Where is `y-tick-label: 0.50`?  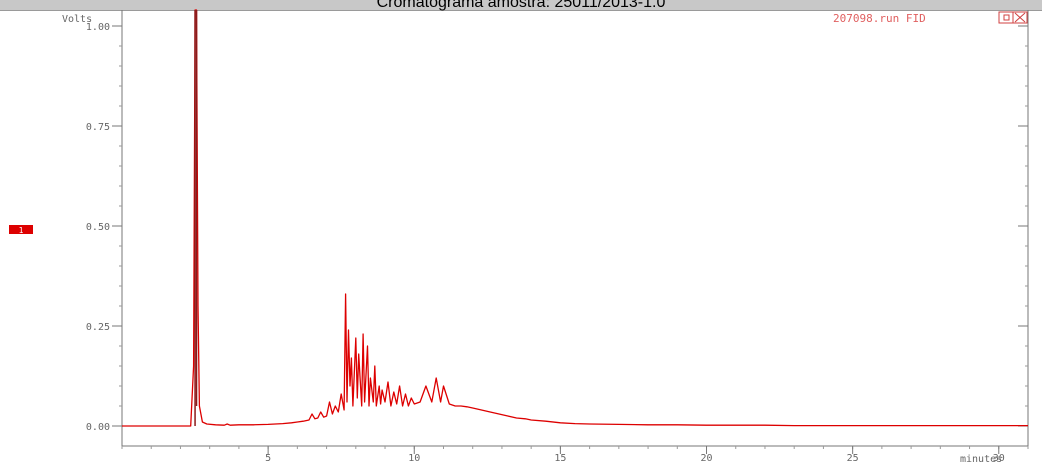 y-tick-label: 0.50 is located at coordinates (98, 227).